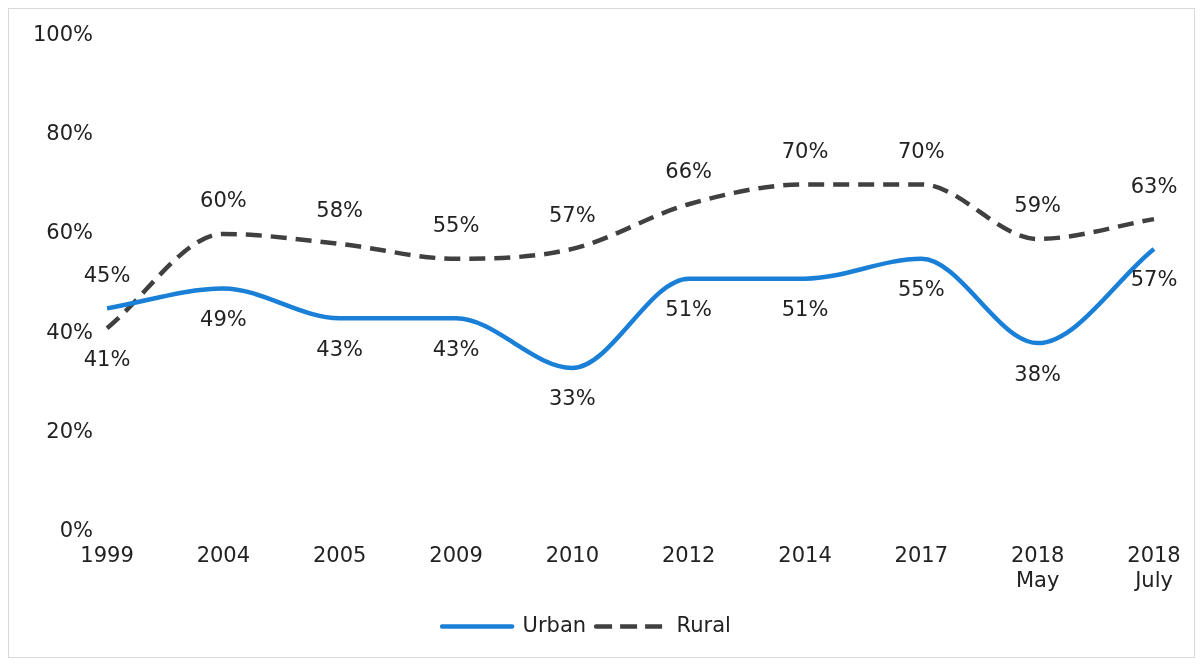 This screenshot has width=1203, height=666. Describe the element at coordinates (223, 319) in the screenshot. I see `data-label: 49%` at that location.